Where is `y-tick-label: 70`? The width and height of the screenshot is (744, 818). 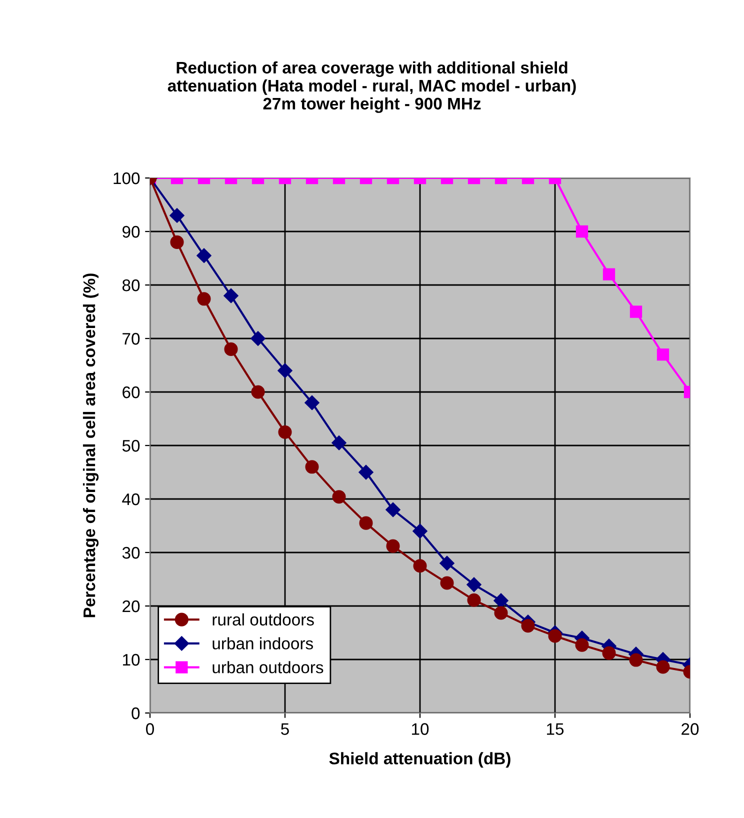
y-tick-label: 70 is located at coordinates (131, 338).